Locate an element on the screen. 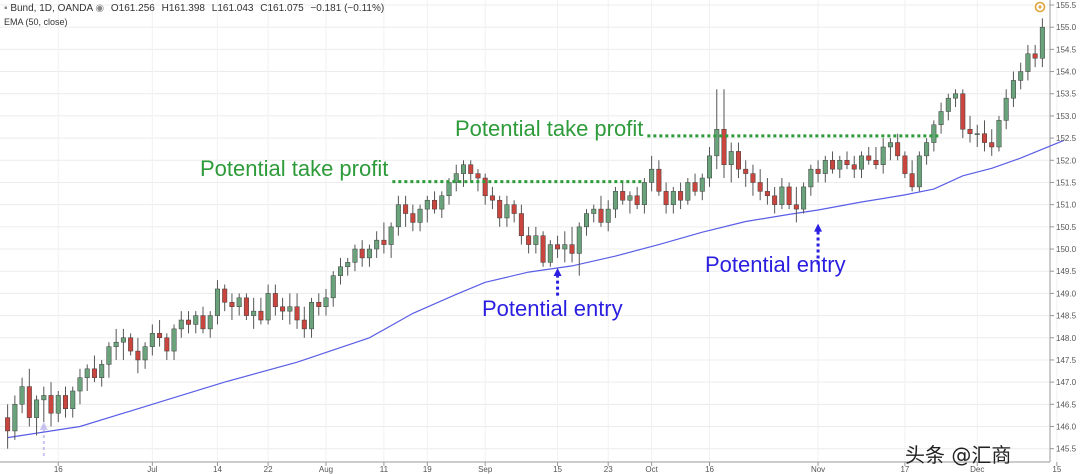 The width and height of the screenshot is (1080, 474). indicator-label: EMA (50, close) is located at coordinates (36, 22).